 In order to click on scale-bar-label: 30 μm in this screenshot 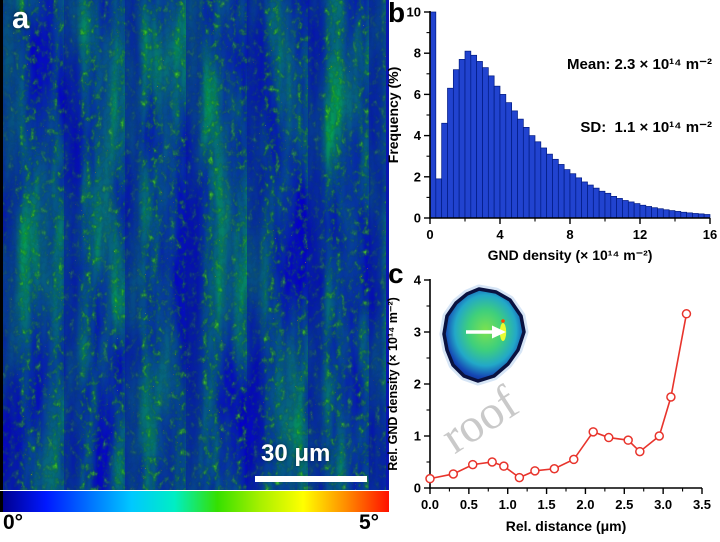, I will do `click(296, 453)`.